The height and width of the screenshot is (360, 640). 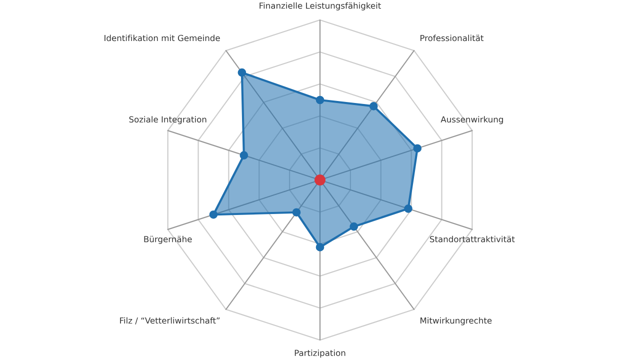 I want to click on spoke-label: Professionalität, so click(x=452, y=38).